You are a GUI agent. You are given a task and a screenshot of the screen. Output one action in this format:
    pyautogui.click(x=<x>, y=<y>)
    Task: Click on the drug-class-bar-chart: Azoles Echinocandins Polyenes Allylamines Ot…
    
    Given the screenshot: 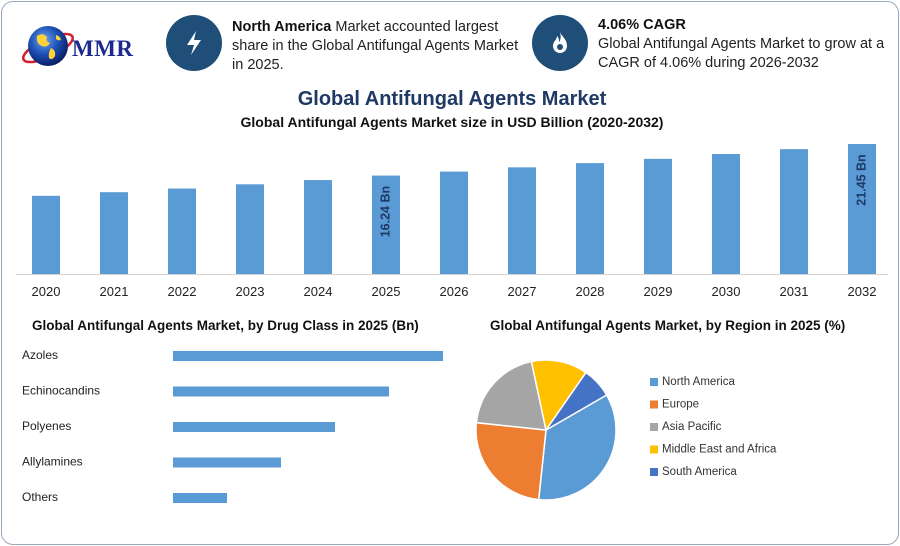 What is the action you would take?
    pyautogui.click(x=232, y=426)
    